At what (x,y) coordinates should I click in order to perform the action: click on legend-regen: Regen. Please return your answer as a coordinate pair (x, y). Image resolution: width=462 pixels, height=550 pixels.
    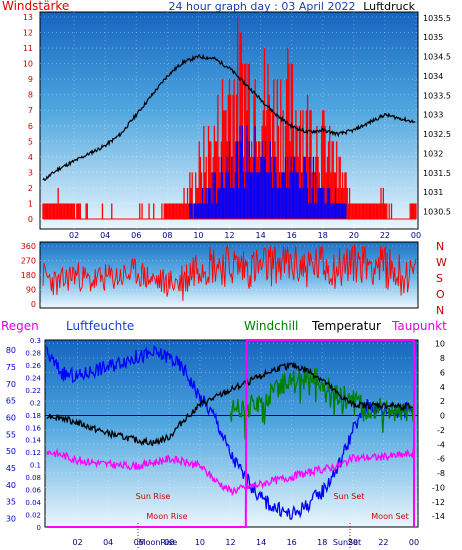
    Looking at the image, I should click on (20, 326).